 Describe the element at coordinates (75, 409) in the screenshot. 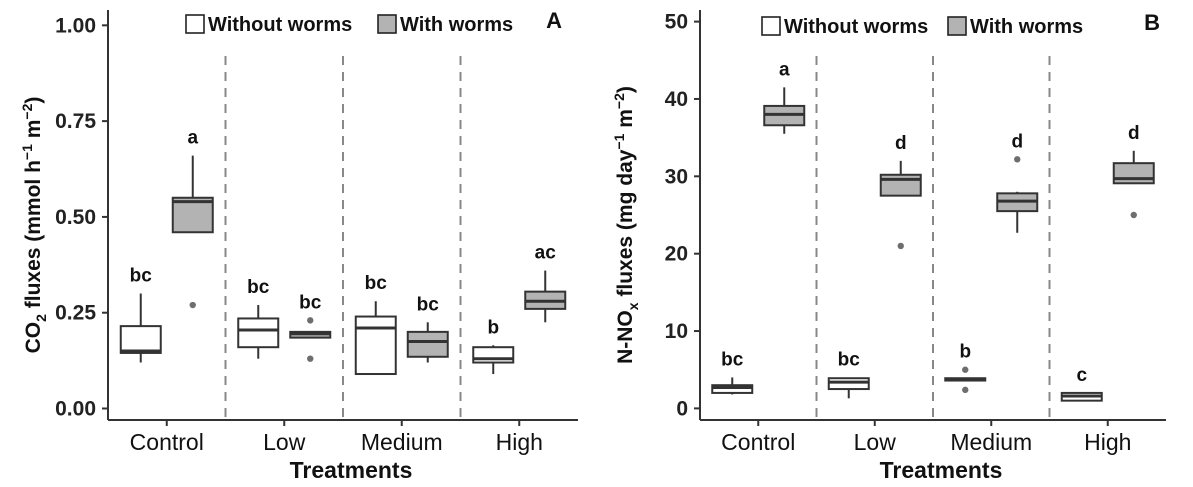

I see `y-tick-label: 0.00` at that location.